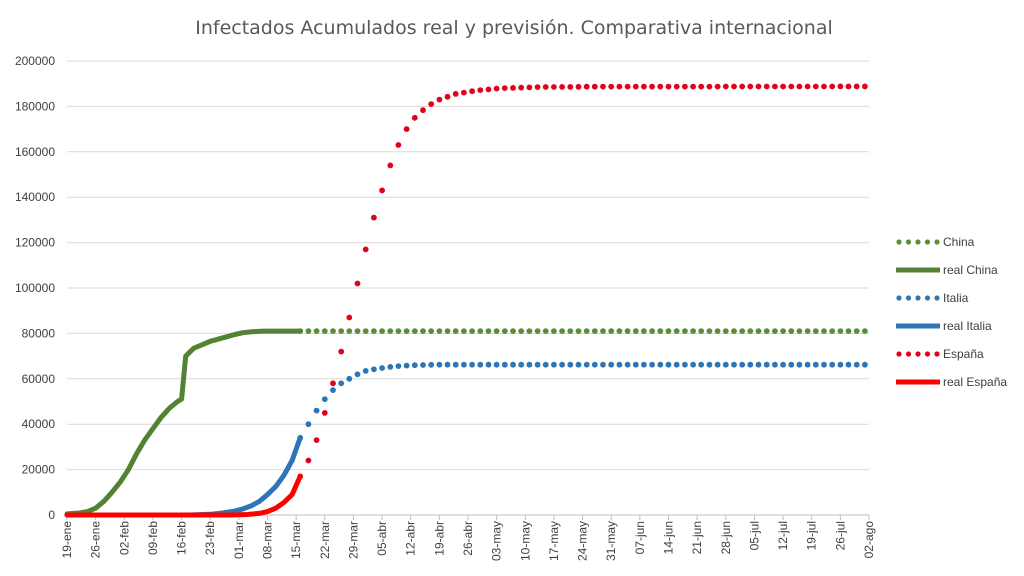 The width and height of the screenshot is (1024, 576). I want to click on x-tick-label: 16-feb, so click(182, 538).